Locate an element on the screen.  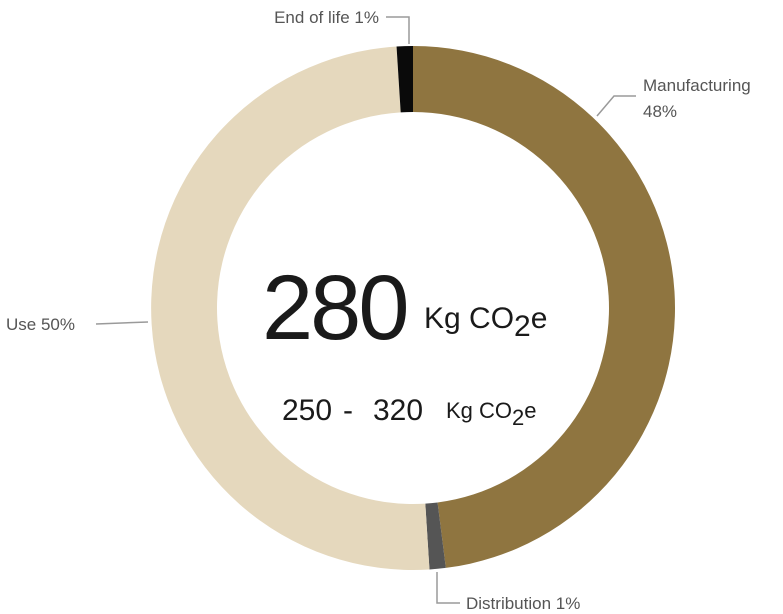
range-high-value: 320 is located at coordinates (398, 410).